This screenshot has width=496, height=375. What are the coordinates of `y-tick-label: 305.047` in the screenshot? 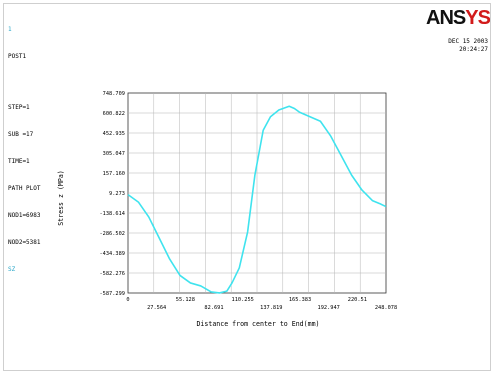 It's located at (114, 154).